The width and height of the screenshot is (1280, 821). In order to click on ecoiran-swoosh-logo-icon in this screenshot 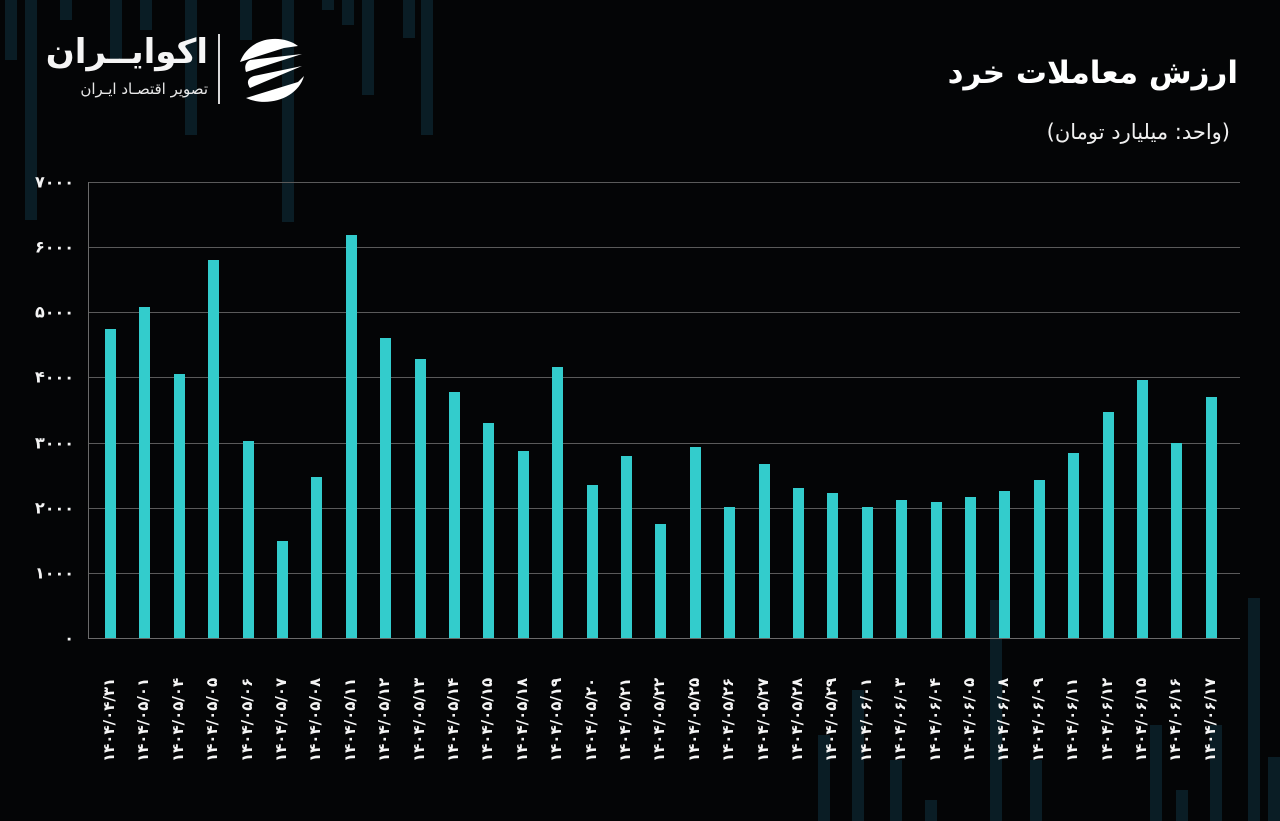, I will do `click(272, 70)`.